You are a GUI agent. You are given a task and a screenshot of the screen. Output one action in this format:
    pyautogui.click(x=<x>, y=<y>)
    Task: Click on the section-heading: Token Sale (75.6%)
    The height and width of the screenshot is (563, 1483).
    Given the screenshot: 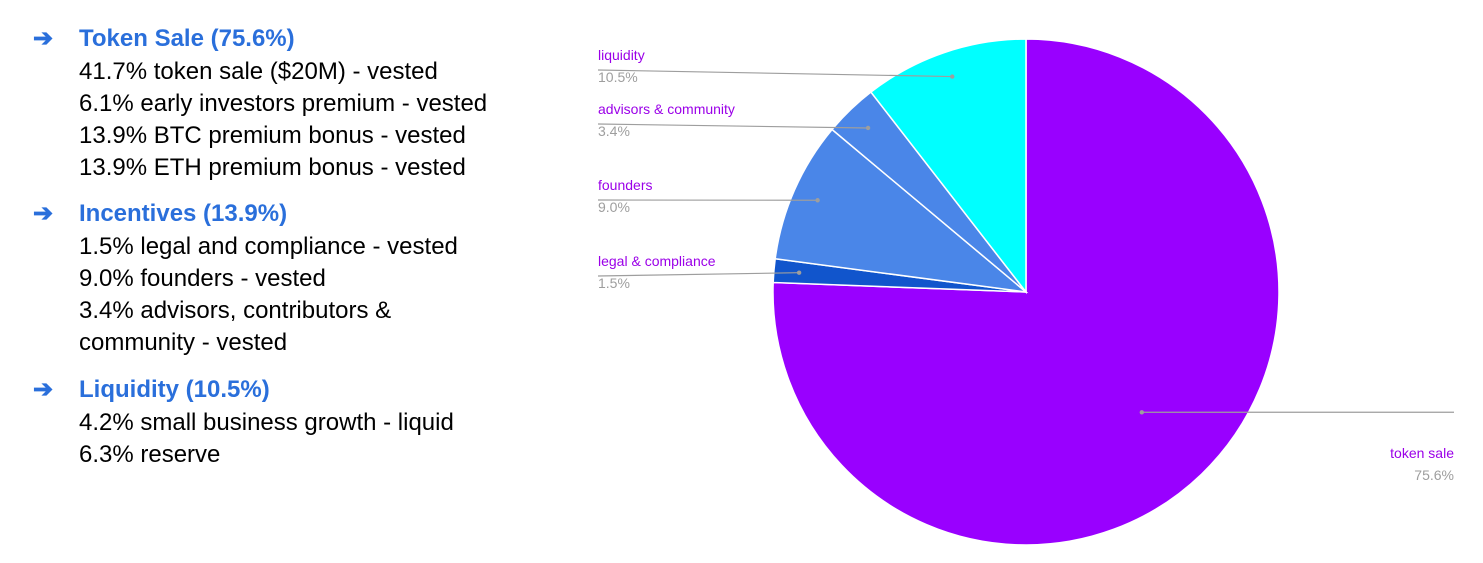 What is the action you would take?
    pyautogui.click(x=187, y=38)
    